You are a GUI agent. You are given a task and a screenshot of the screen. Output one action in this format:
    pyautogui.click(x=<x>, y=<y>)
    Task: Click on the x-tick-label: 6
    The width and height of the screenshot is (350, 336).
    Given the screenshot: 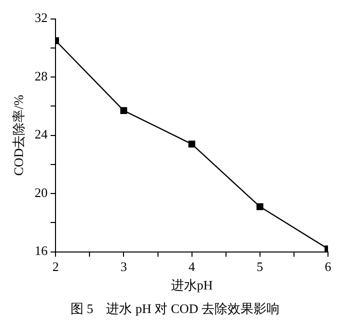 What is the action you would take?
    pyautogui.click(x=328, y=266)
    